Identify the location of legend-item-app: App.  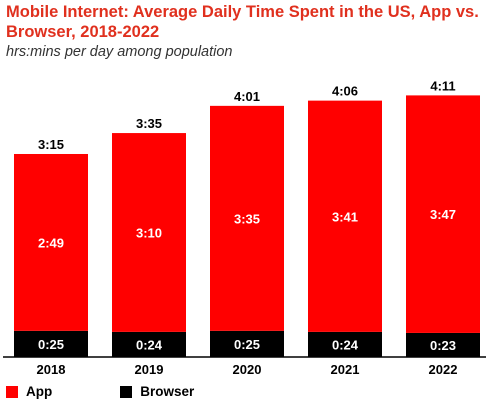
(29, 391).